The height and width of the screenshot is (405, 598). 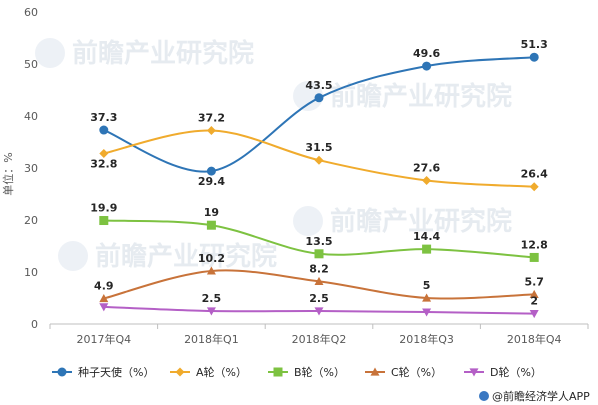 What do you see at coordinates (103, 339) in the screenshot?
I see `x-tick-label: 2017年Q4` at bounding box center [103, 339].